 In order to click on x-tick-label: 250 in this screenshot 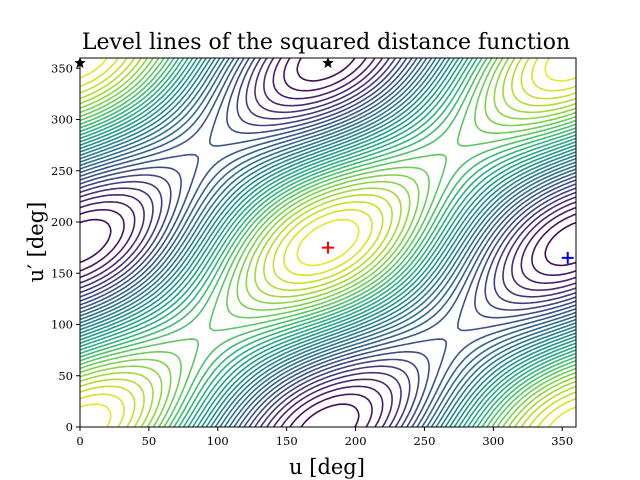, I will do `click(424, 441)`.